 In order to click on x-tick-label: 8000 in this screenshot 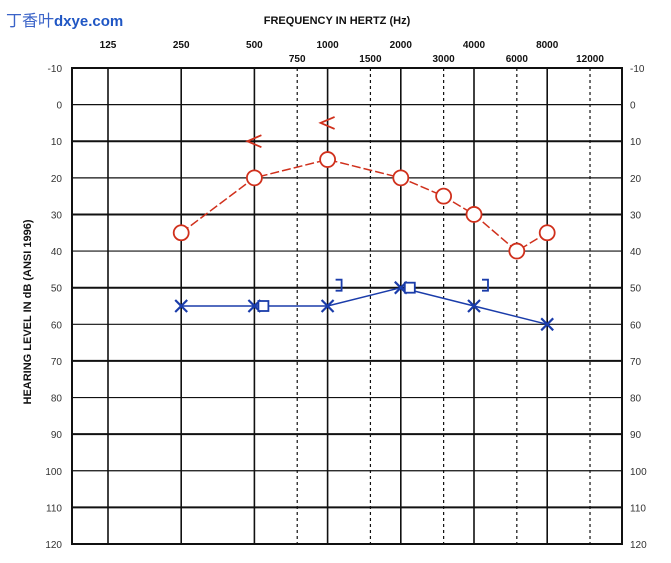, I will do `click(547, 45)`.